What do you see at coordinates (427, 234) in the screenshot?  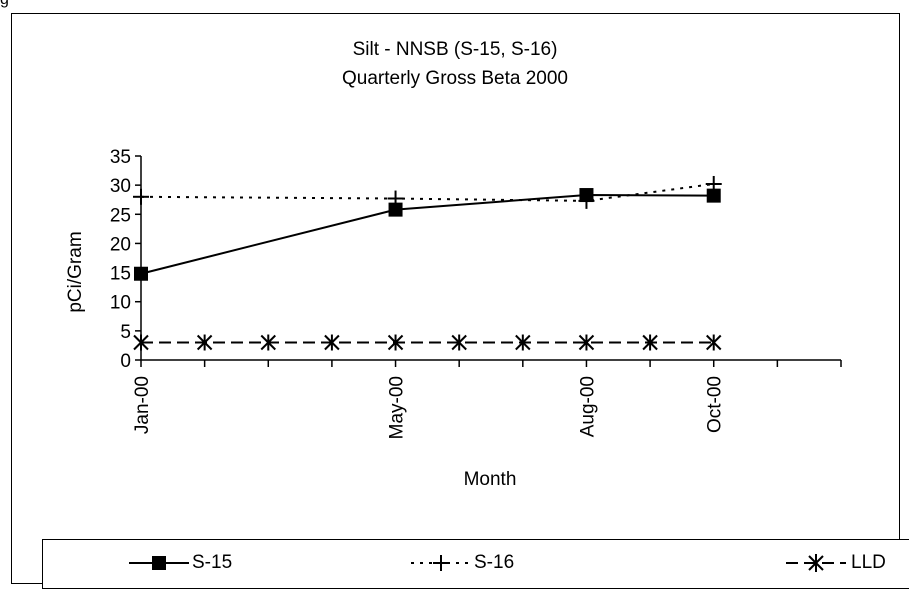 I see `series-line-s15` at bounding box center [427, 234].